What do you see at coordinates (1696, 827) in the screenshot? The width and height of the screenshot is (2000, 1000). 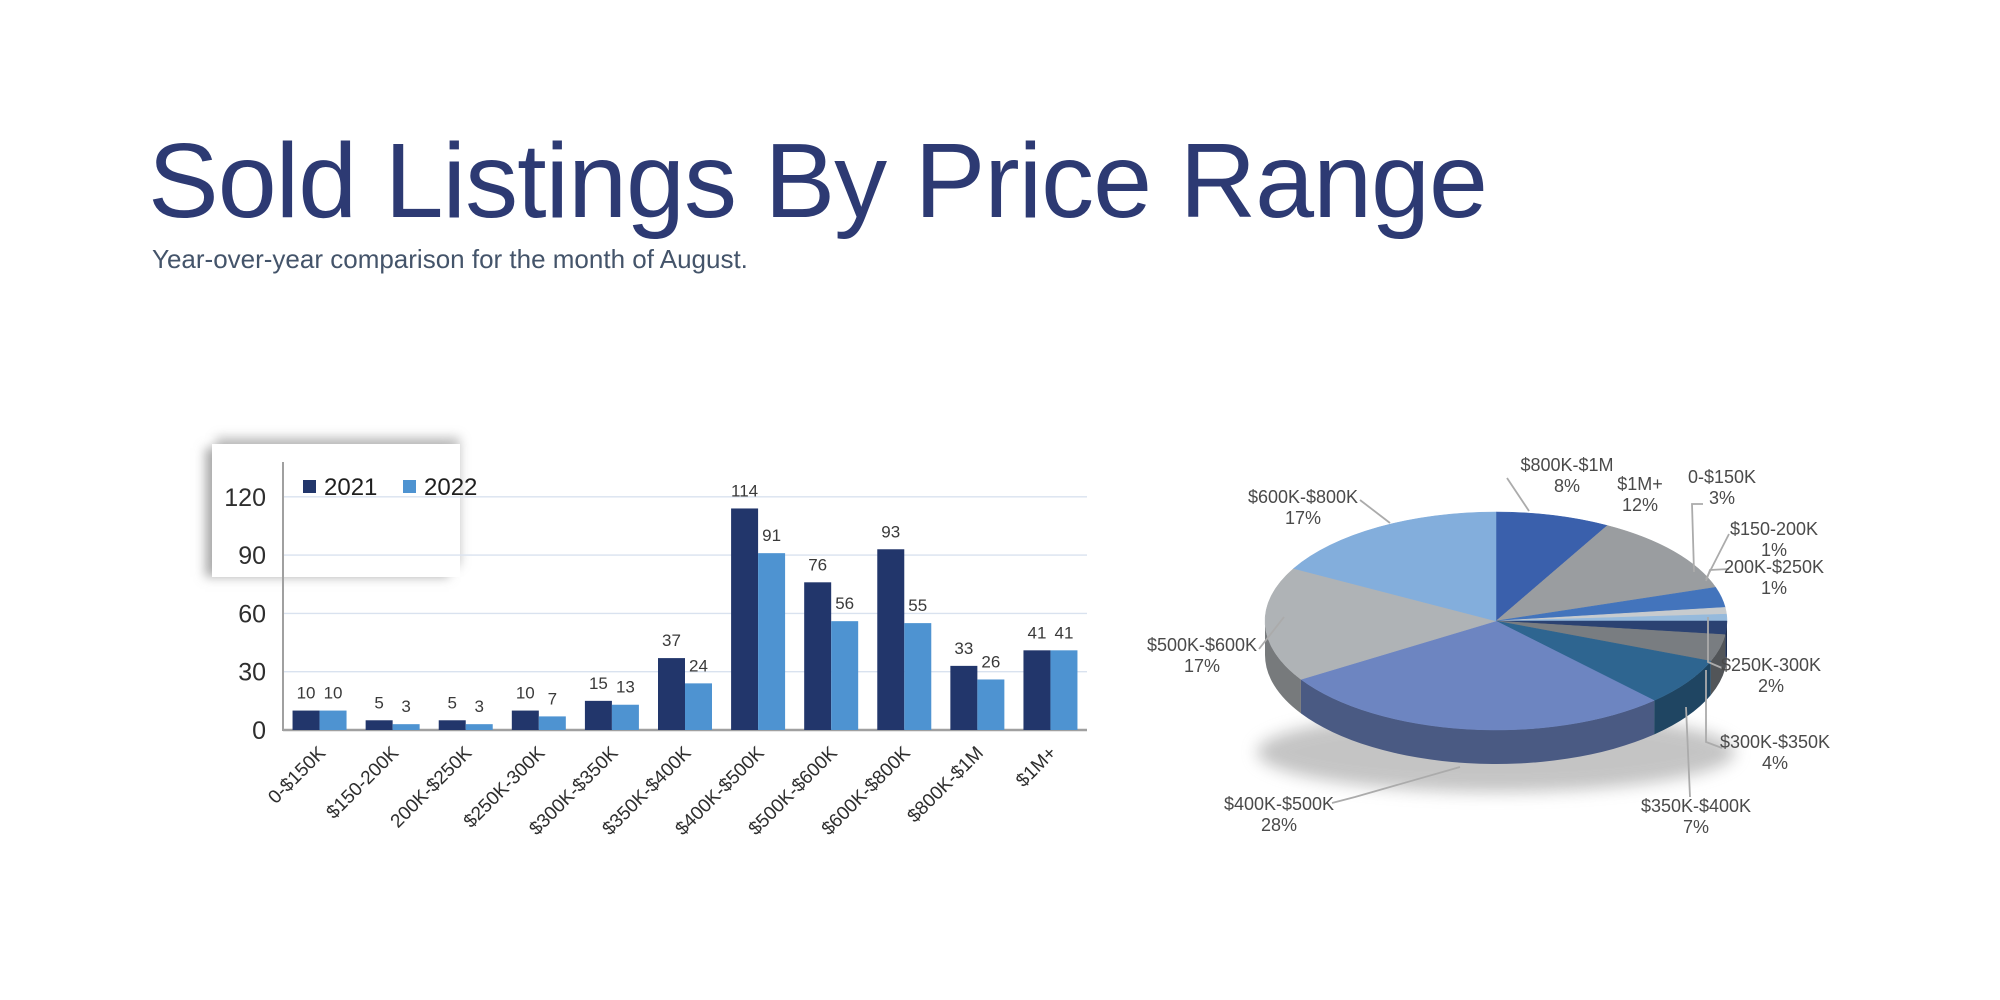 I see `pie-label-pct: 7%` at bounding box center [1696, 827].